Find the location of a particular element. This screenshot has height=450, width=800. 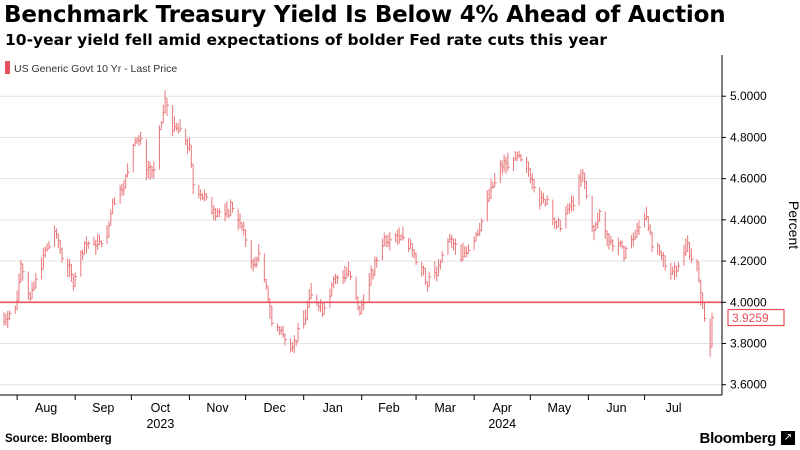

y-tick-label: 4.8000 is located at coordinates (748, 137).